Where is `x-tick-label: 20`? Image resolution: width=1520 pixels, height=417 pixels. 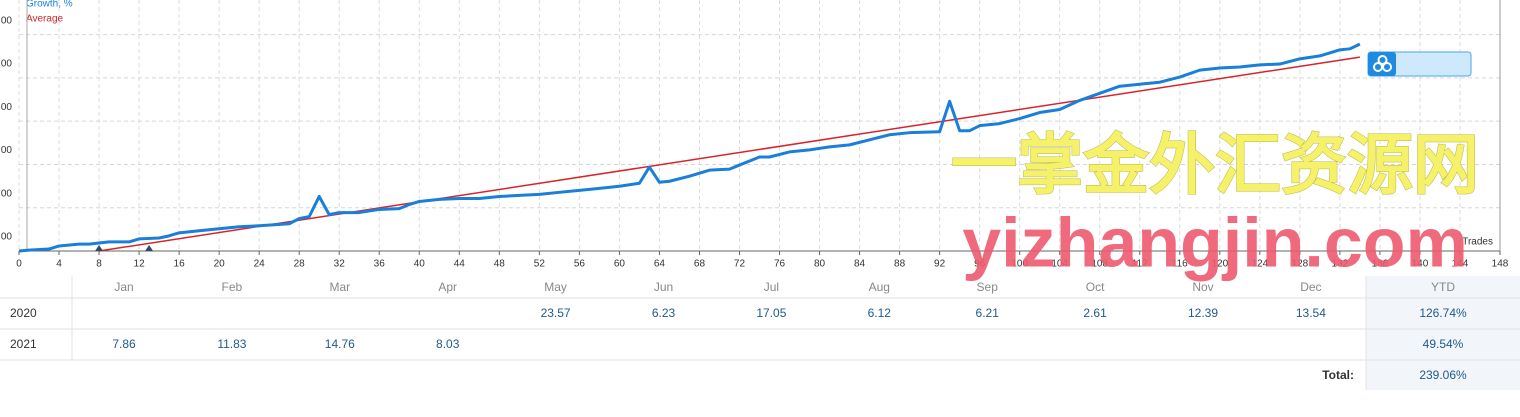 x-tick-label: 20 is located at coordinates (220, 264).